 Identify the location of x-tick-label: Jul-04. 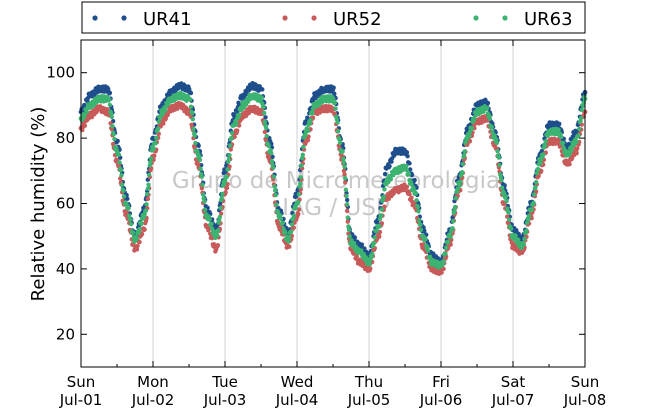
(297, 400).